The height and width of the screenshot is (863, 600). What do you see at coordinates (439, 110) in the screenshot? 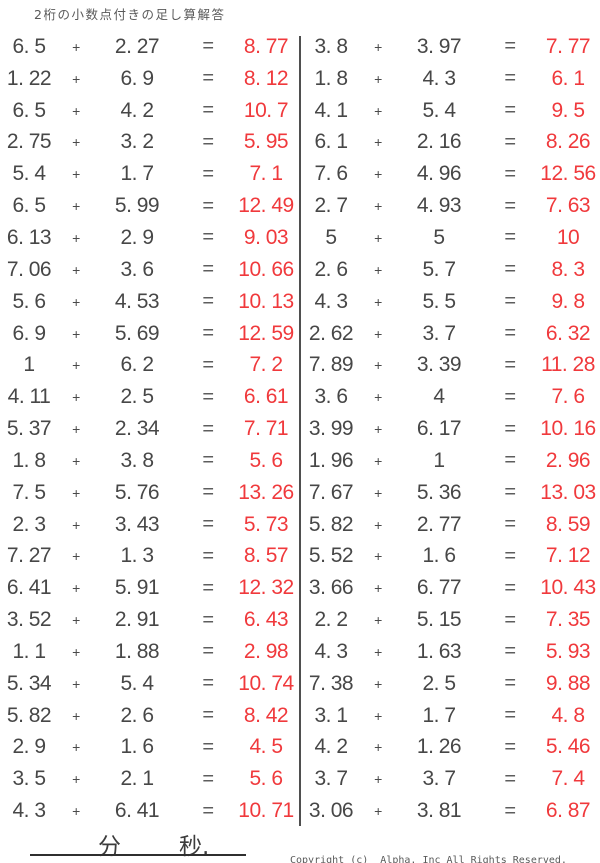
I see `addend-2: 5. 4` at bounding box center [439, 110].